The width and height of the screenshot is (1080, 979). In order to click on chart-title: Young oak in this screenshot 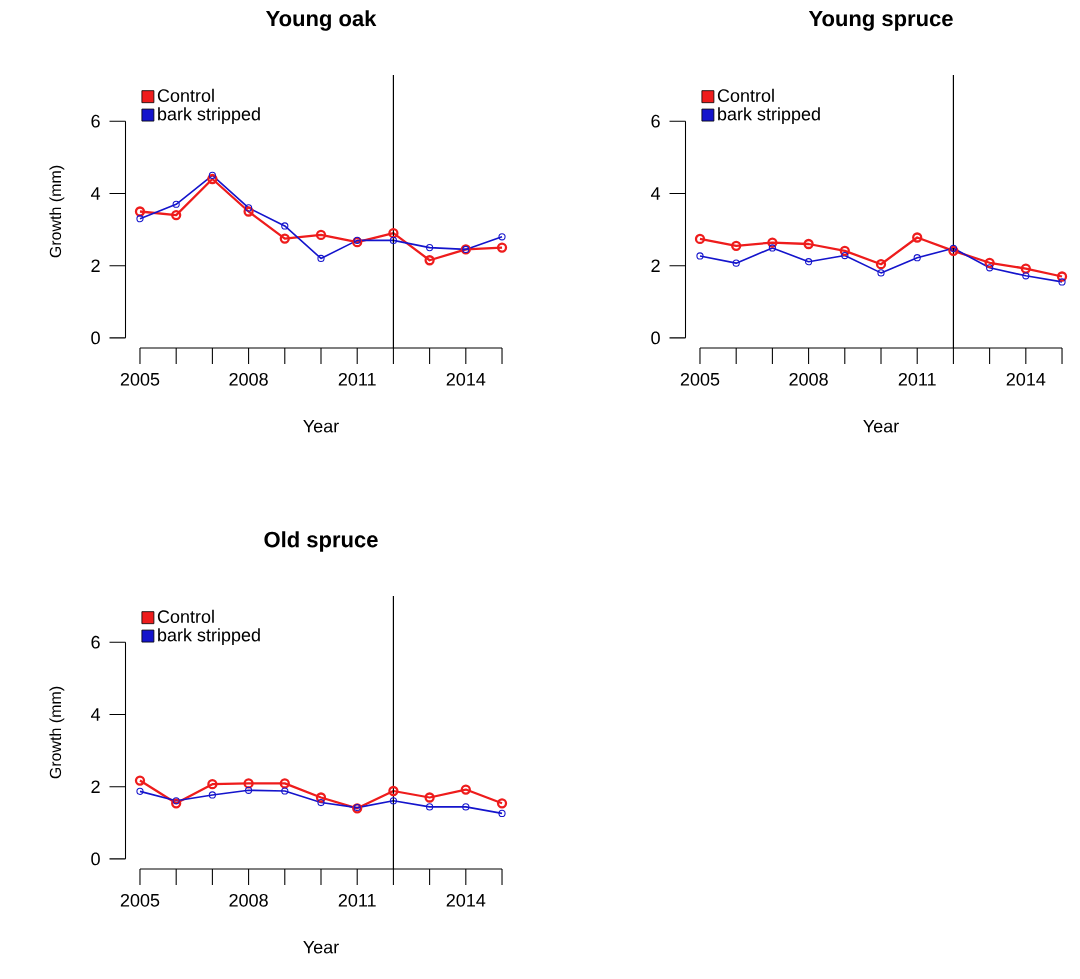, I will do `click(321, 20)`.